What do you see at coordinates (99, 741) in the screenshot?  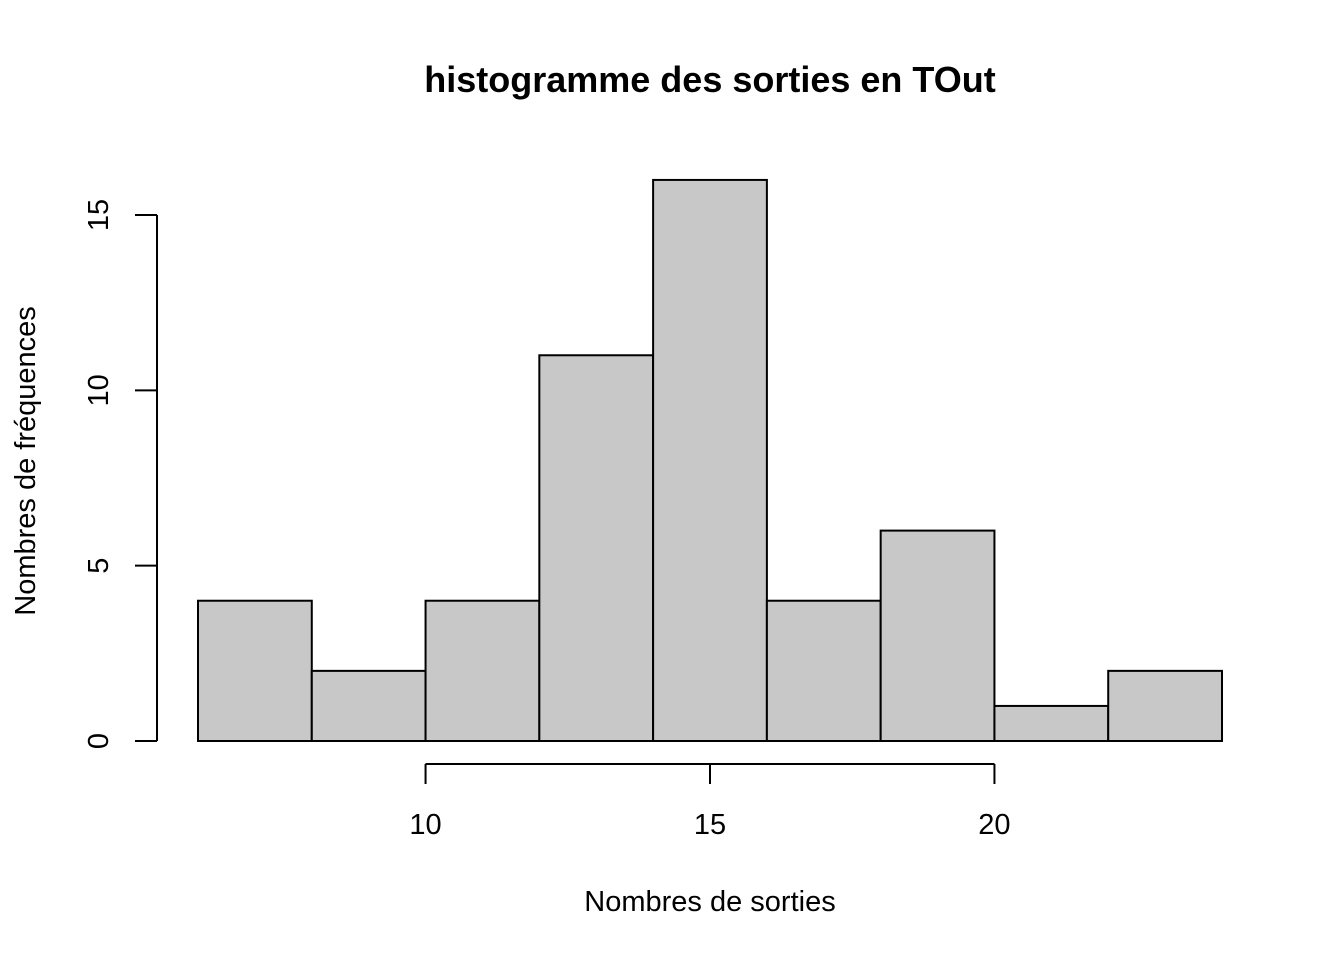 I see `y-tick-label: 0` at bounding box center [99, 741].